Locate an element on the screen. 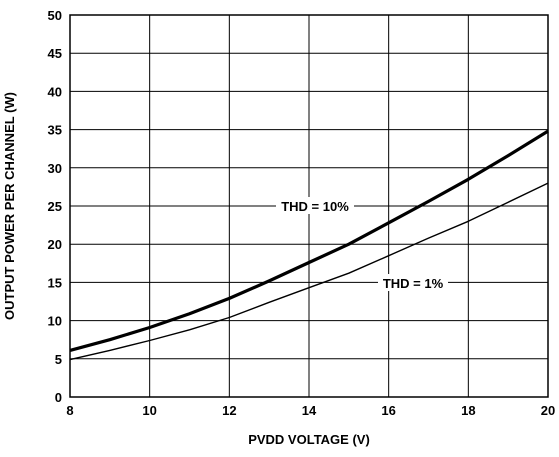  y-tick-label: 25 is located at coordinates (55, 206).